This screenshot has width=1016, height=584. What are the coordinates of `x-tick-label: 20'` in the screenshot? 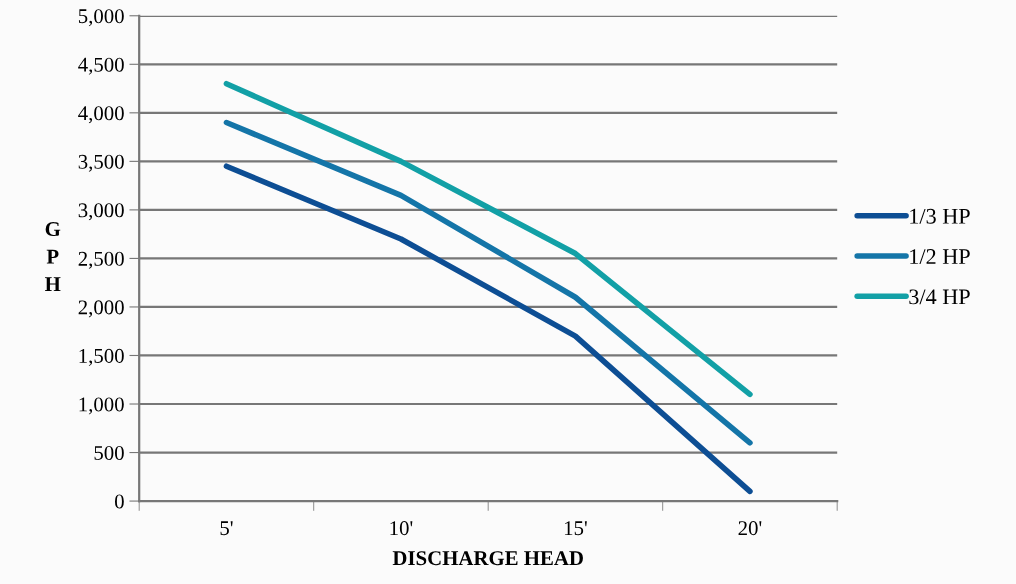 It's located at (750, 528).